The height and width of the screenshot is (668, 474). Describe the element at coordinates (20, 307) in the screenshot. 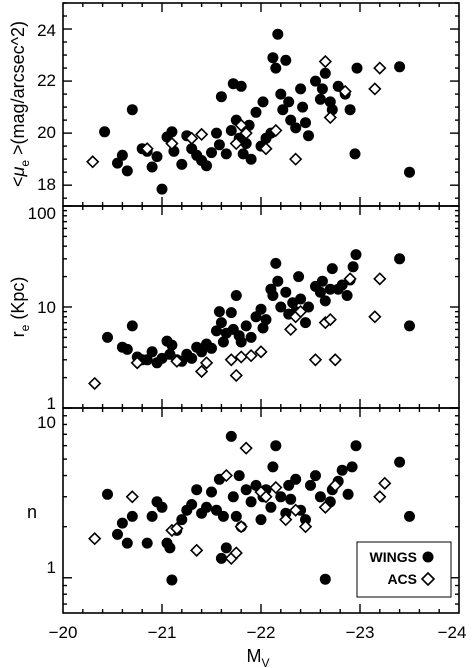

I see `y-axis-label-effective-radius: re (Kpc)` at that location.